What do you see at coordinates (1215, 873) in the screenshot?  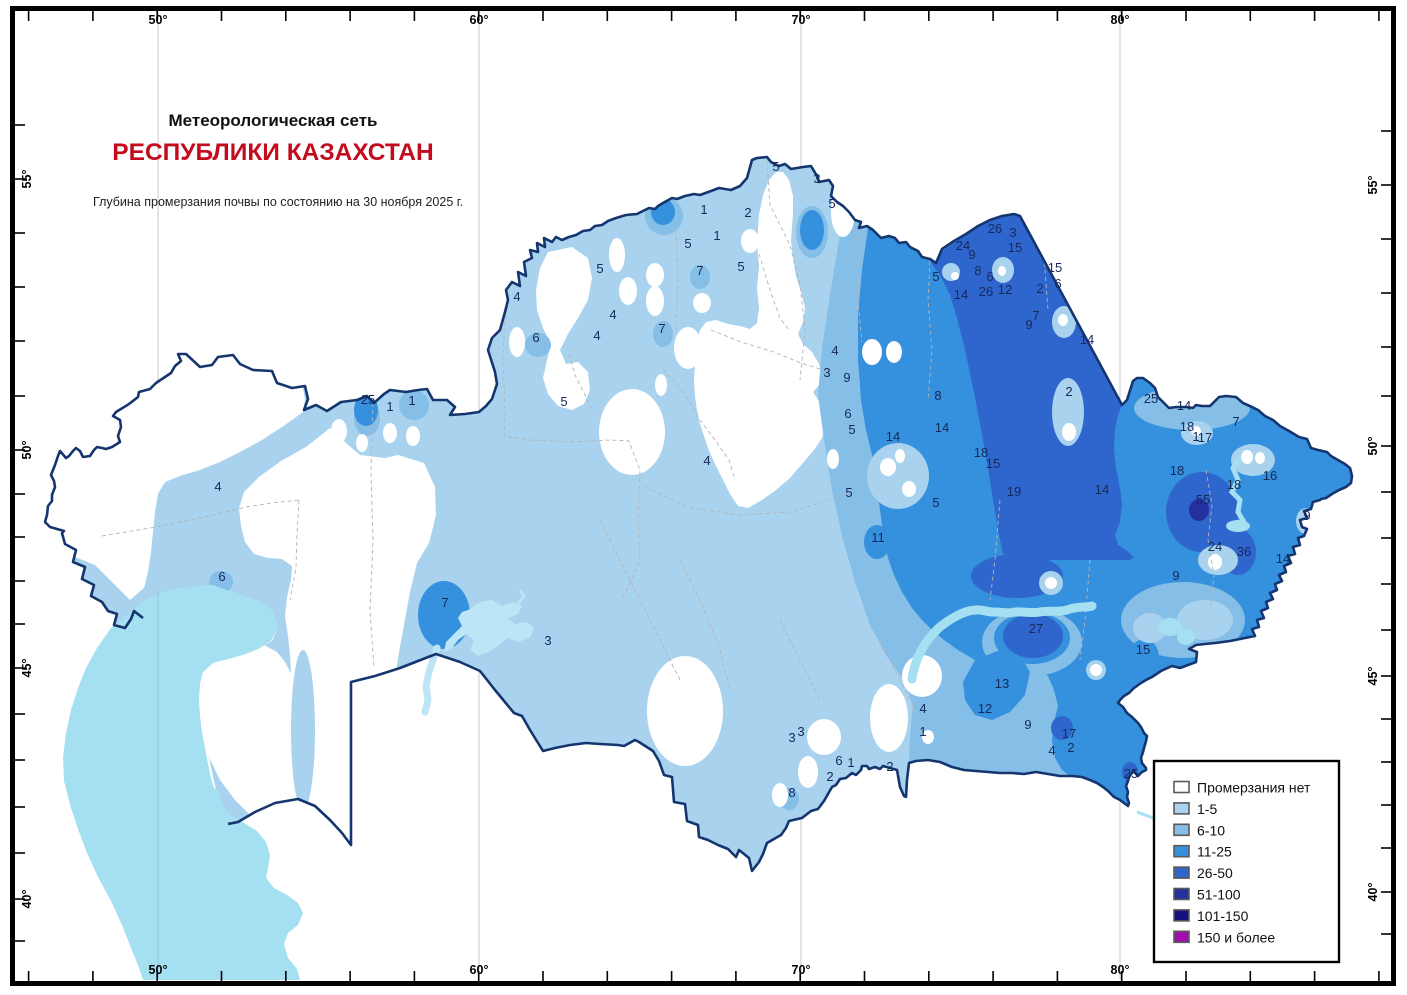 I see `svg-text: 26-50` at bounding box center [1215, 873].